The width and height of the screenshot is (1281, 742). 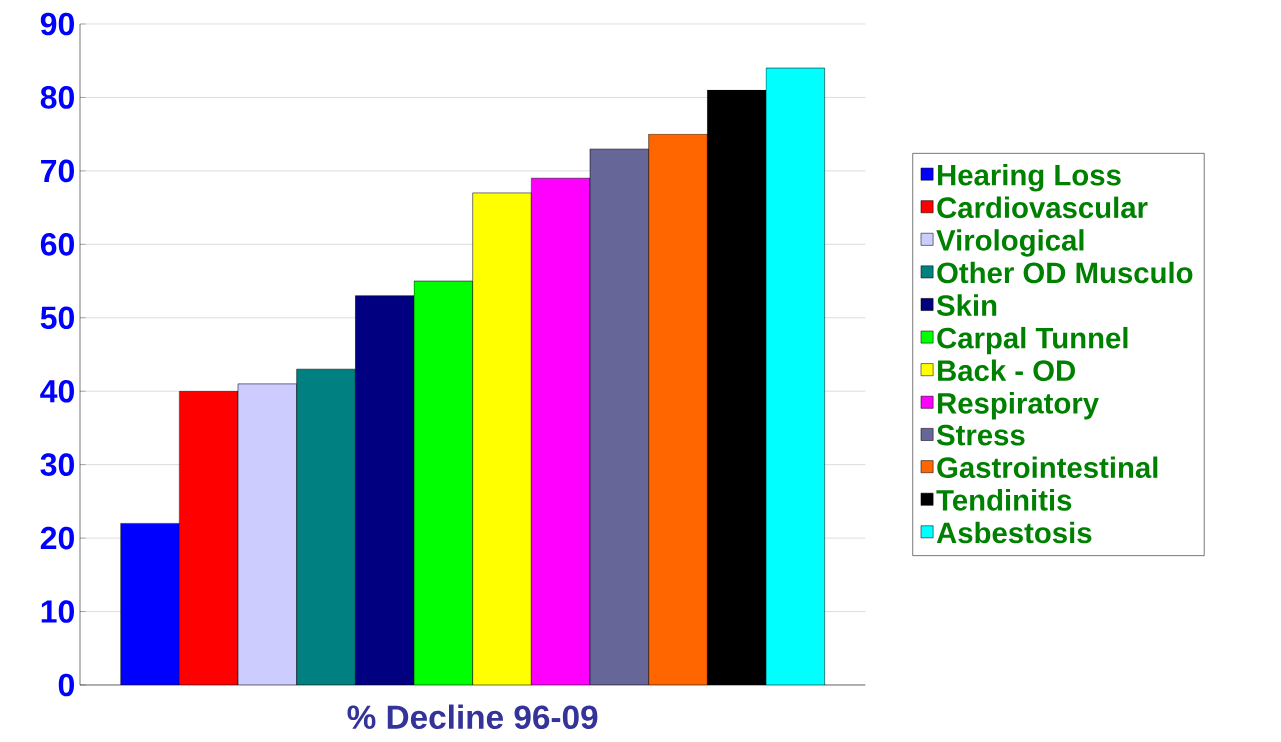 I want to click on x-axis-title: % Decline 96-09, so click(x=472, y=717).